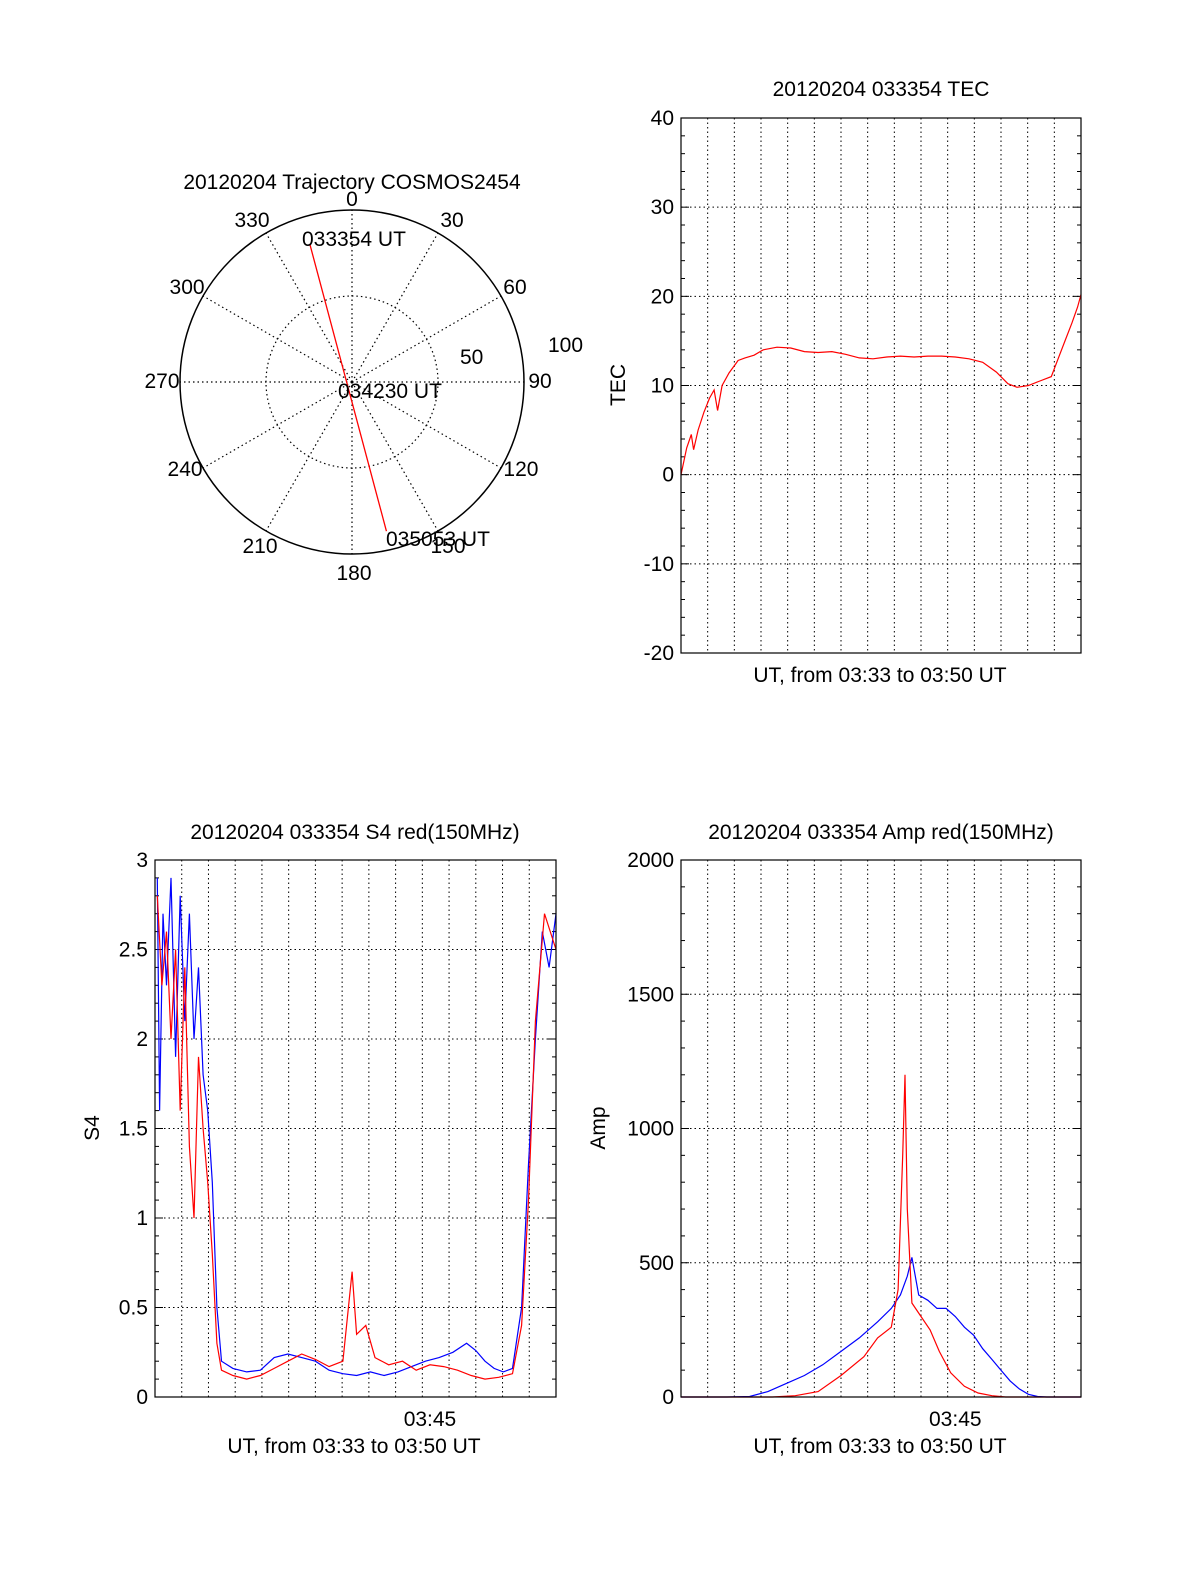  I want to click on y-tick-label: 2000, so click(650, 860).